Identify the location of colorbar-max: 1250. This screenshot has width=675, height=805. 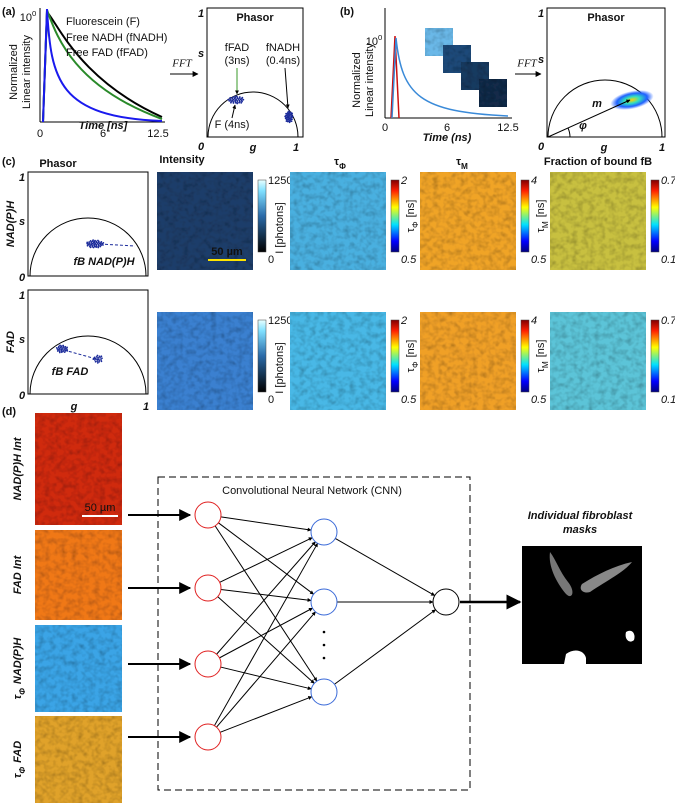
(280, 181).